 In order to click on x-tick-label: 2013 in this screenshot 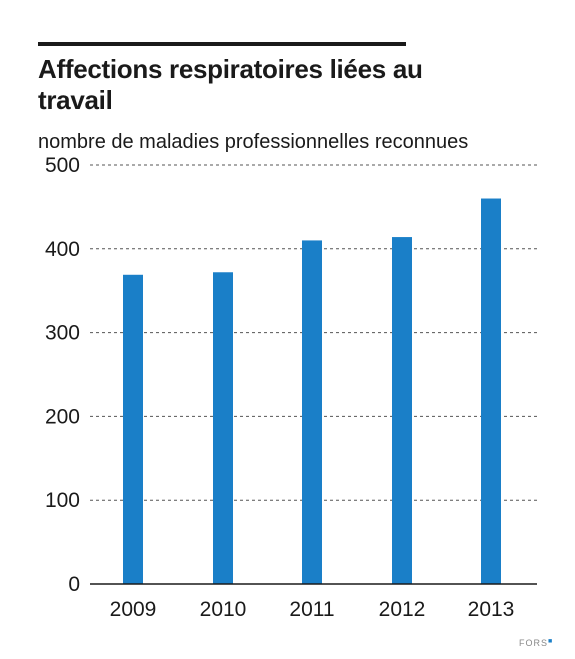, I will do `click(491, 609)`.